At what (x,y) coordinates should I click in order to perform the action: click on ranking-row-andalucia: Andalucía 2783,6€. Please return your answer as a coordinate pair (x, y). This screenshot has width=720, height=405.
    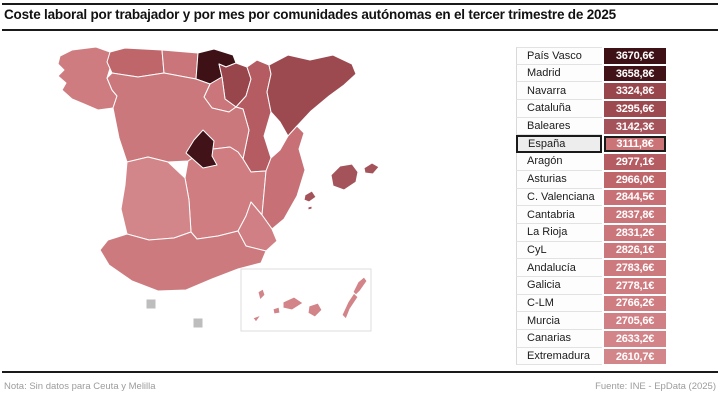
    Looking at the image, I should click on (591, 268).